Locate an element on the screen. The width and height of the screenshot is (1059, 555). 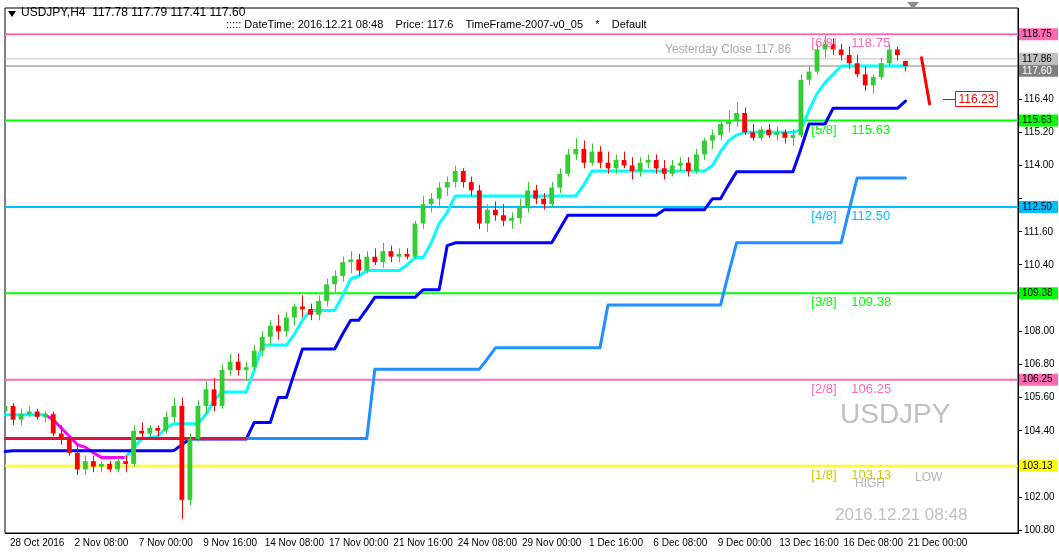
x-tick-label: 21 Nov 16:00 is located at coordinates (423, 542).